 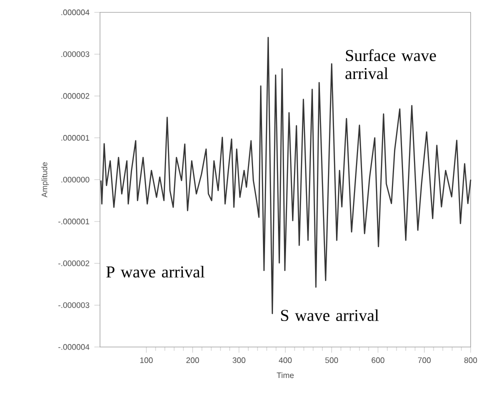 What do you see at coordinates (146, 360) in the screenshot?
I see `x-tick-label: 100` at bounding box center [146, 360].